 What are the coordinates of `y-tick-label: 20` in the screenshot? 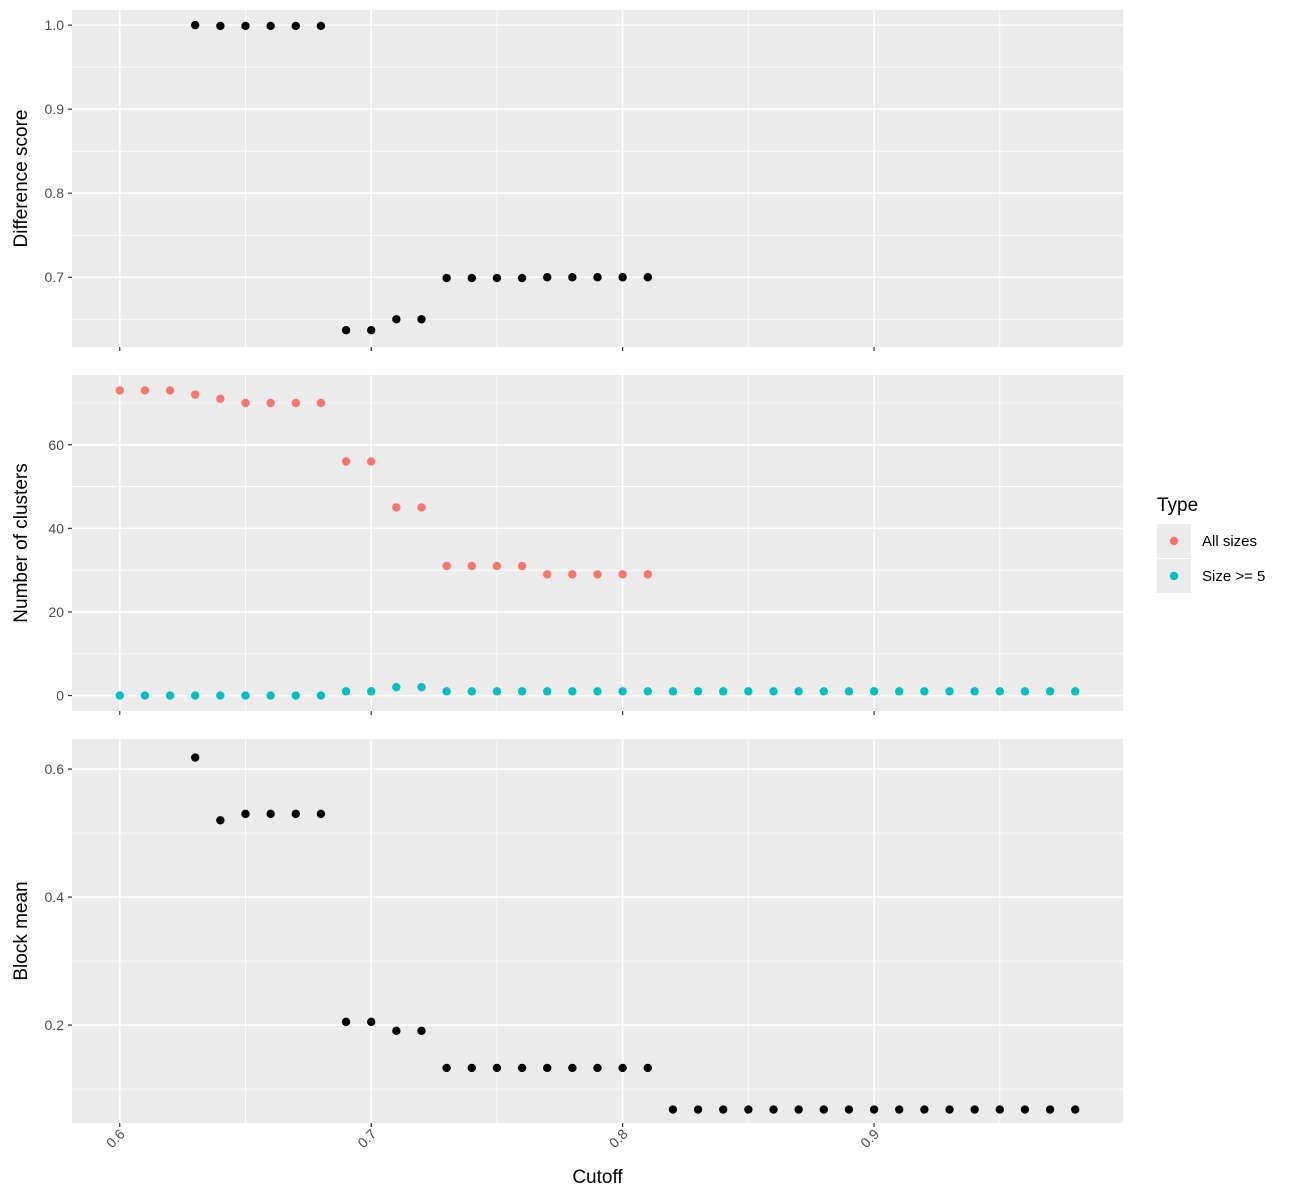 It's located at (56, 612).